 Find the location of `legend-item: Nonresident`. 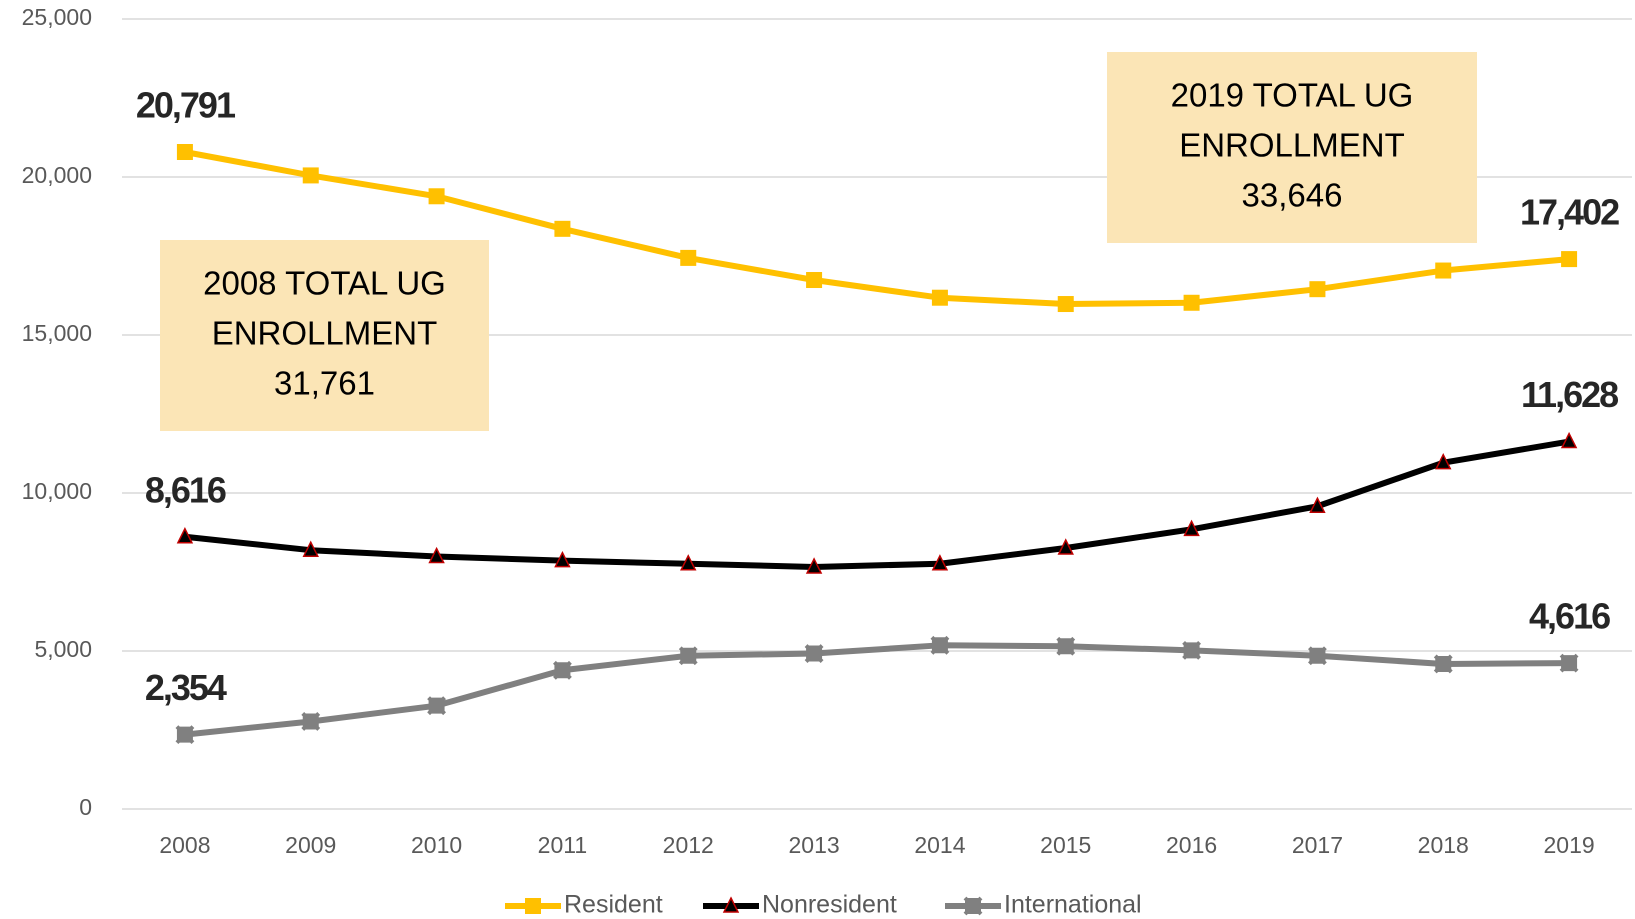

legend-item: Nonresident is located at coordinates (800, 905).